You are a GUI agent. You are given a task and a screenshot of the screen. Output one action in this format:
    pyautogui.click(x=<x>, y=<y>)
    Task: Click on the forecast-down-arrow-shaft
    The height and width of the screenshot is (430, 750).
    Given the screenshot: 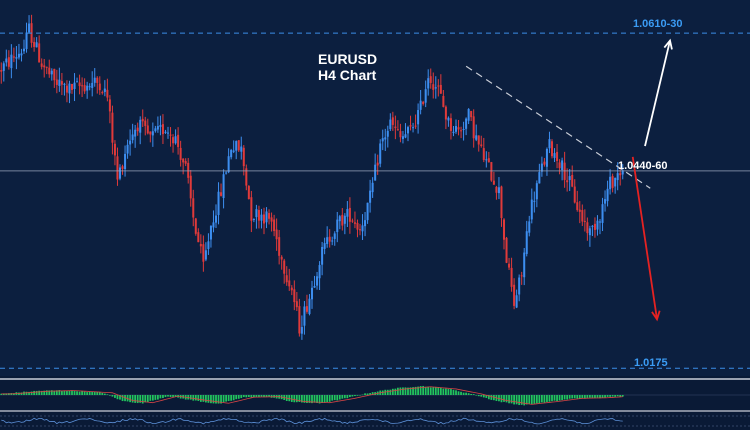 What is the action you would take?
    pyautogui.click(x=644, y=238)
    